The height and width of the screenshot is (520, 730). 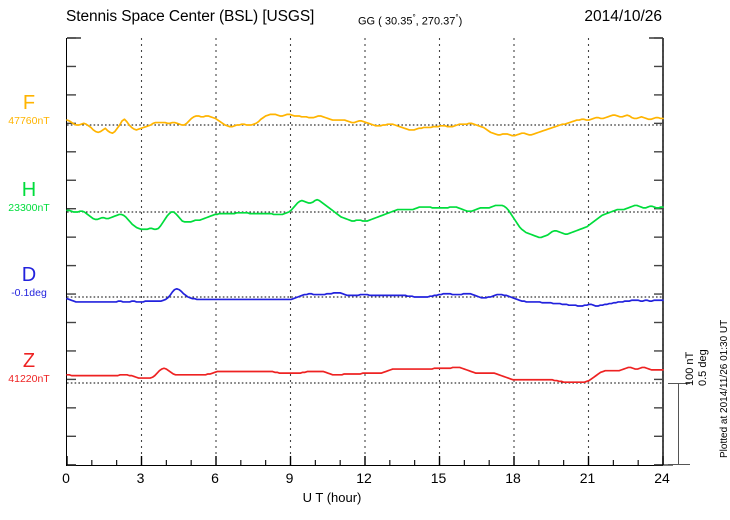 What do you see at coordinates (29, 361) in the screenshot?
I see `trace-symbol-Z: Z` at bounding box center [29, 361].